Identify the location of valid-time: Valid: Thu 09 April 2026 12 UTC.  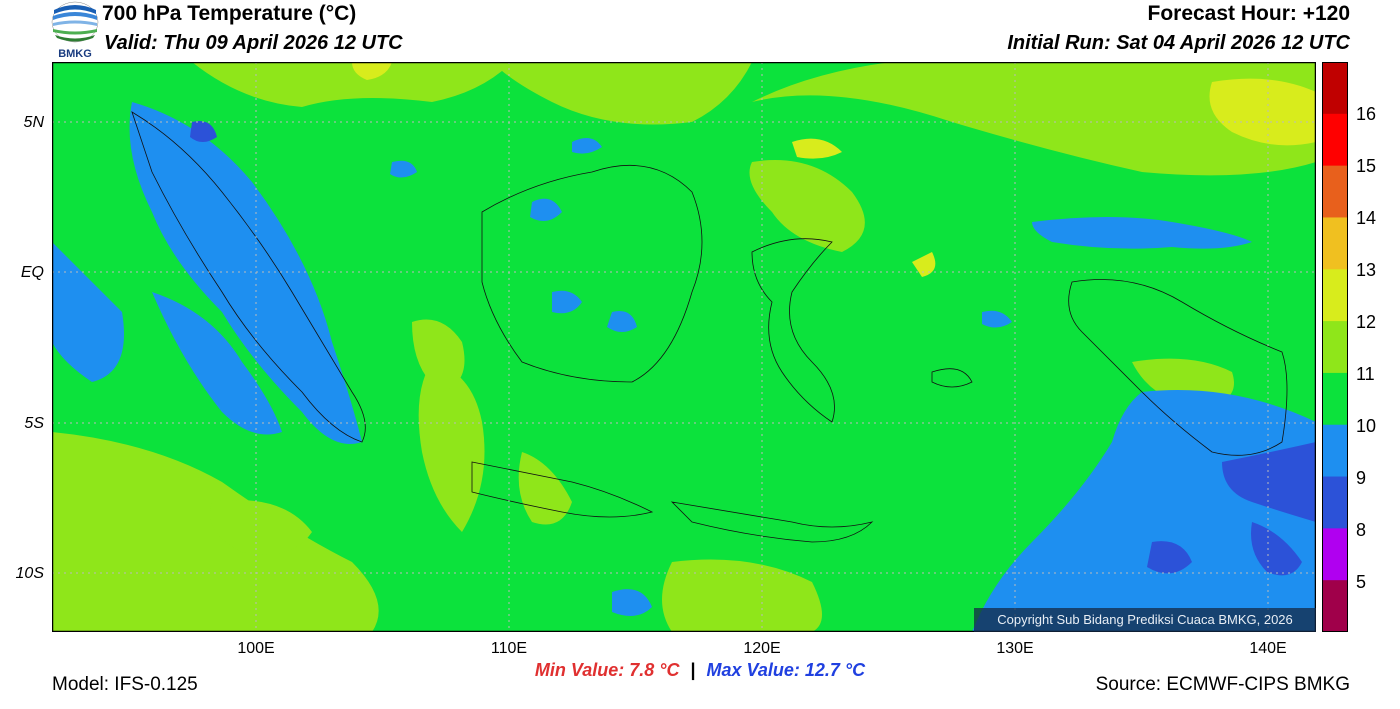
(253, 43).